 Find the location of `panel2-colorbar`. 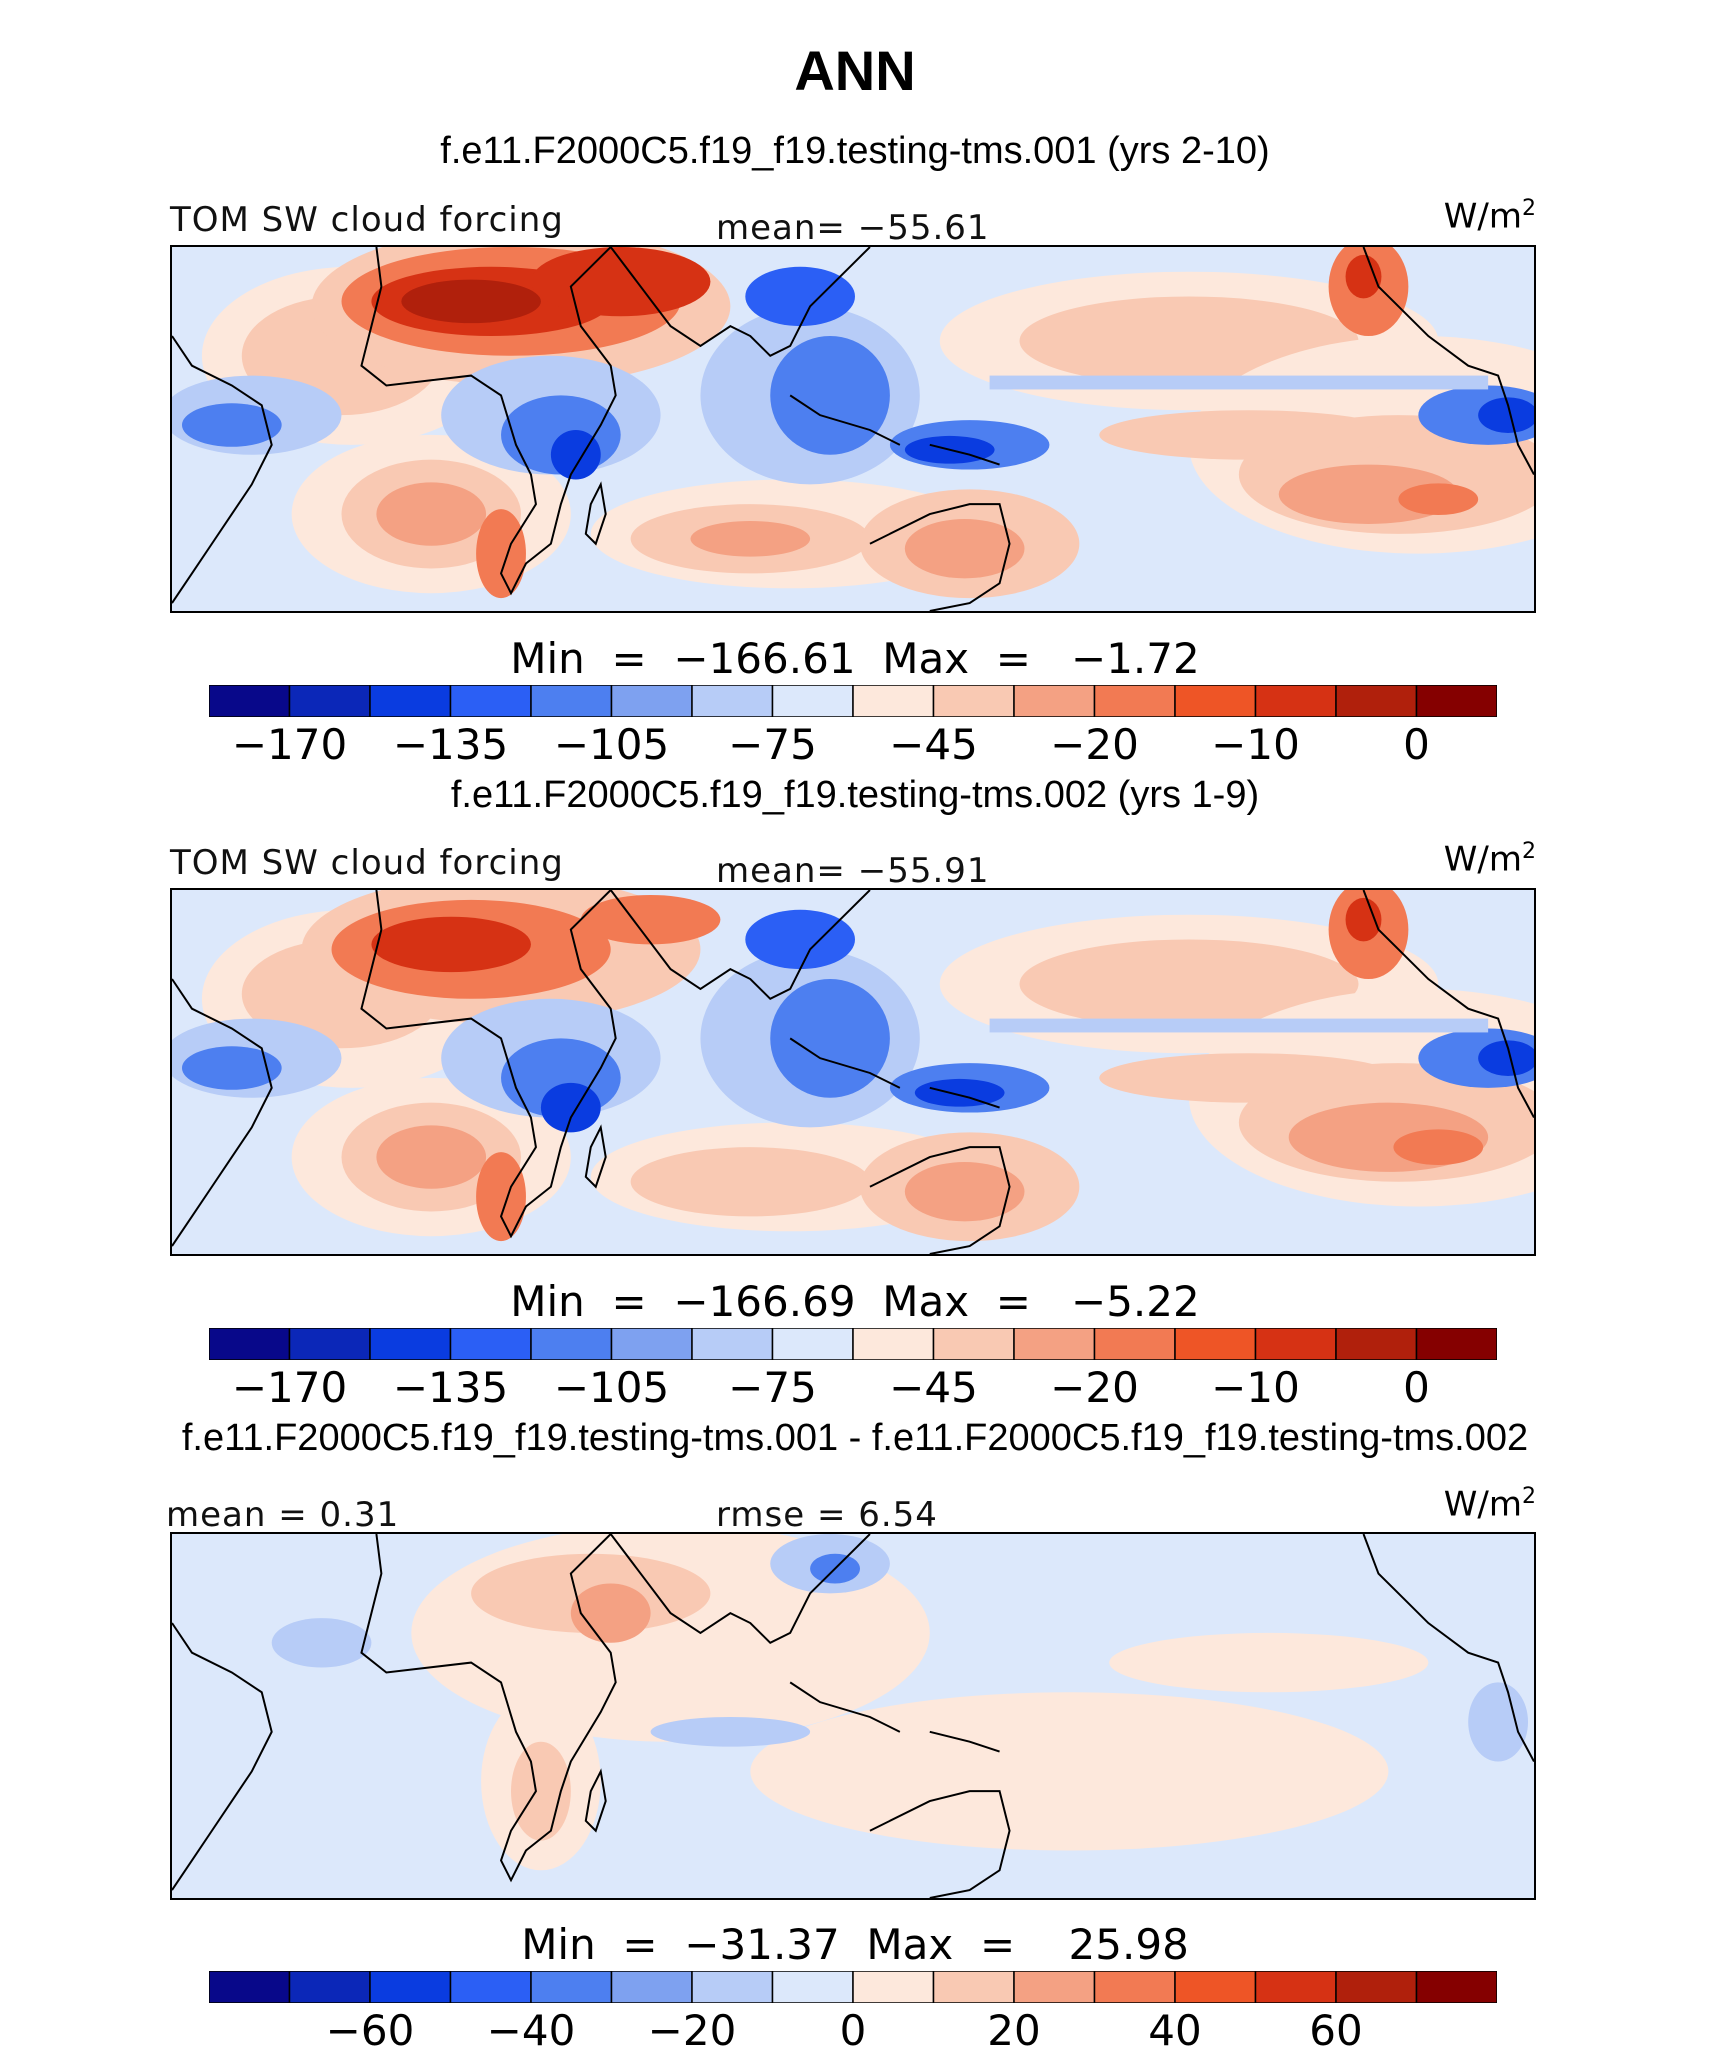

panel2-colorbar is located at coordinates (853, 1344).